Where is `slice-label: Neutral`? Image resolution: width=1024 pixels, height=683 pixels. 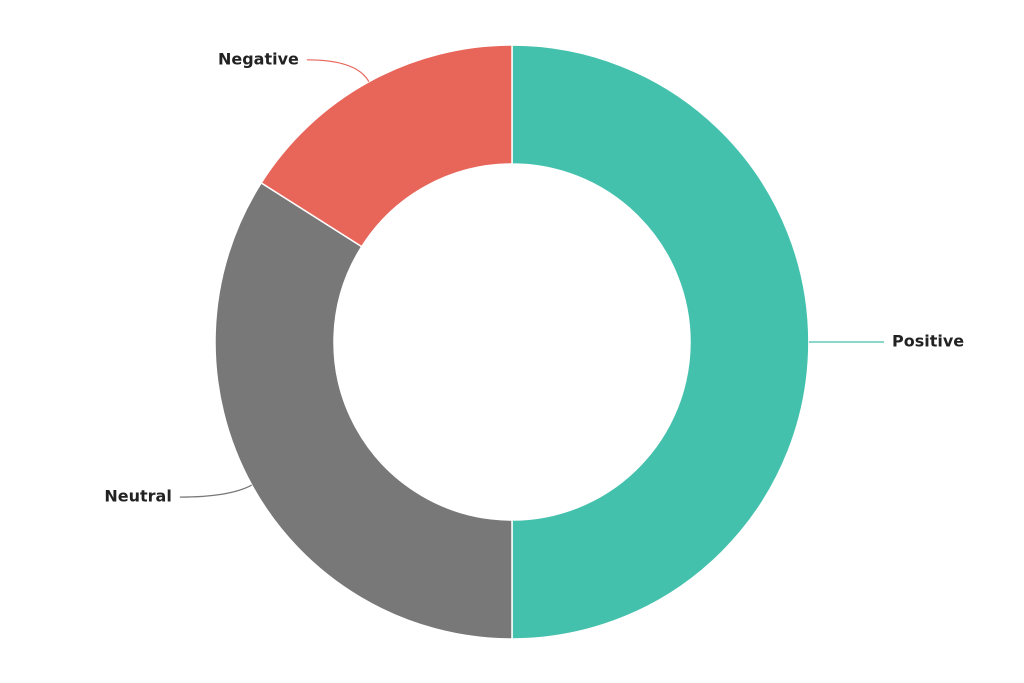
slice-label: Neutral is located at coordinates (137, 496).